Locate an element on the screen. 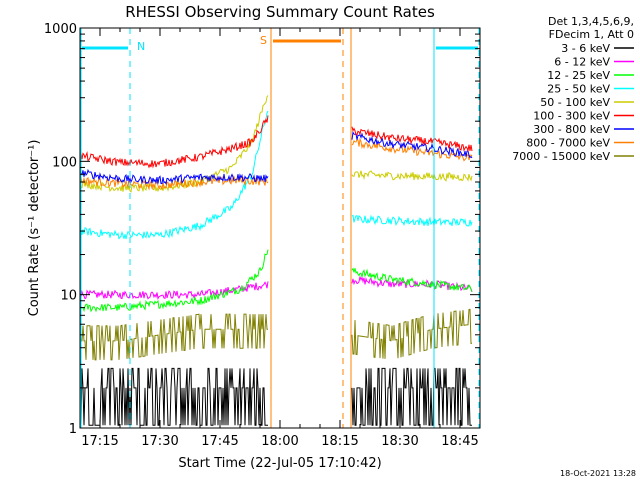 The width and height of the screenshot is (640, 480). y-tick-label: 10 is located at coordinates (68, 296).